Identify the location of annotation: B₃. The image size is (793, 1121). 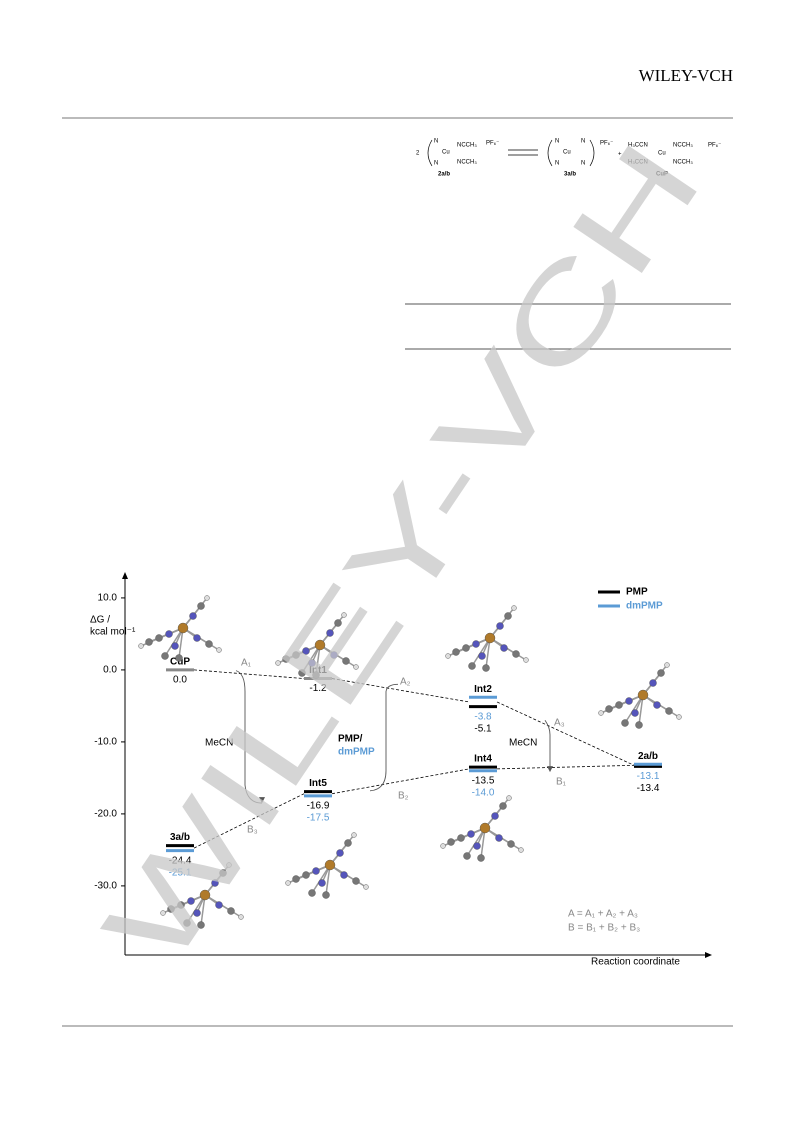
(252, 830).